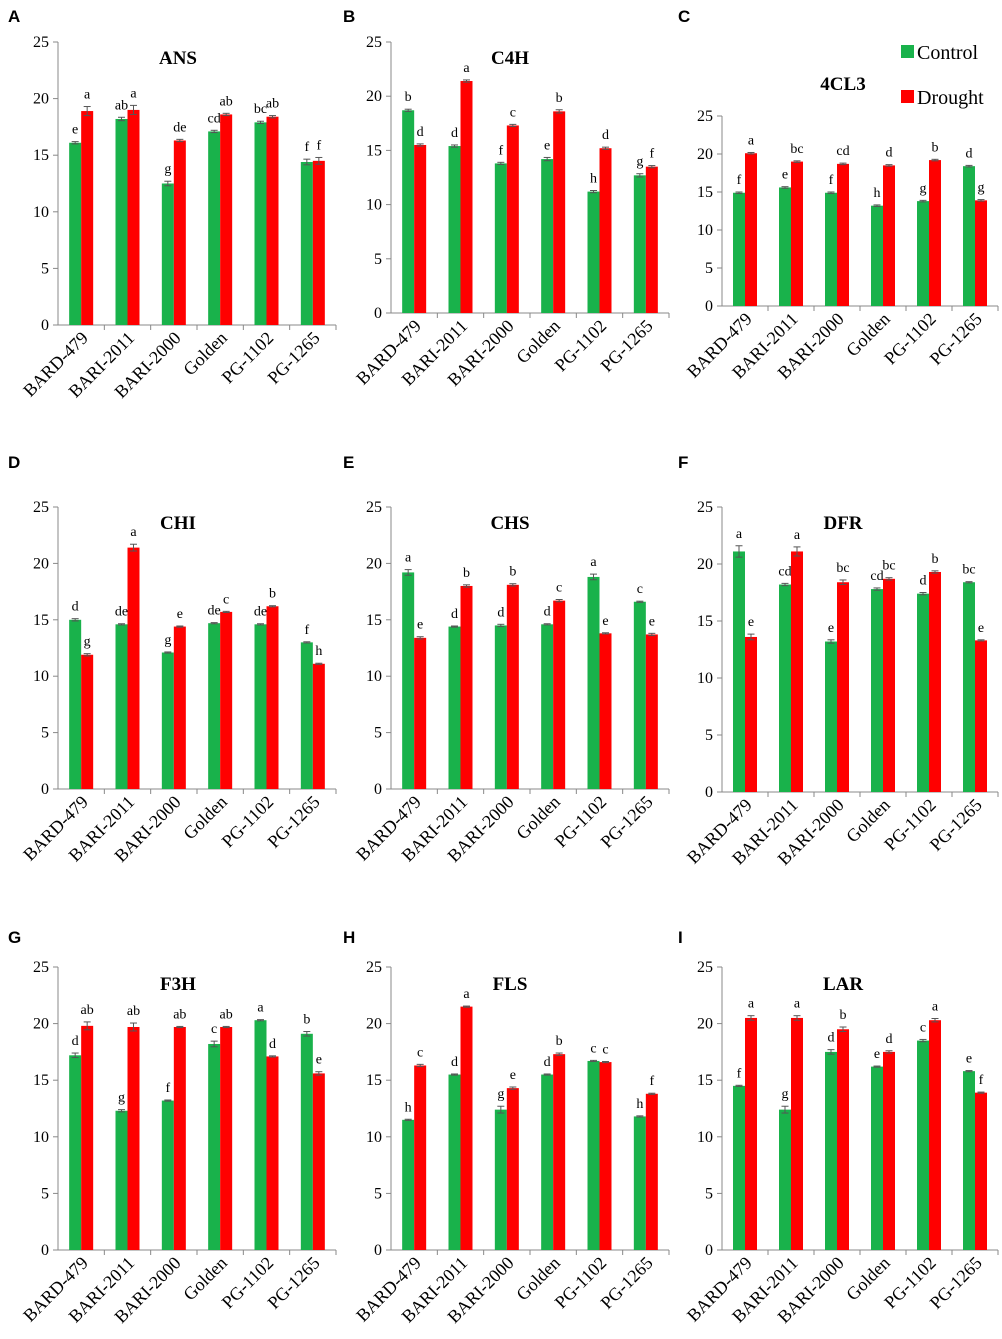  Describe the element at coordinates (680, 937) in the screenshot. I see `panel-i-letter: I` at that location.